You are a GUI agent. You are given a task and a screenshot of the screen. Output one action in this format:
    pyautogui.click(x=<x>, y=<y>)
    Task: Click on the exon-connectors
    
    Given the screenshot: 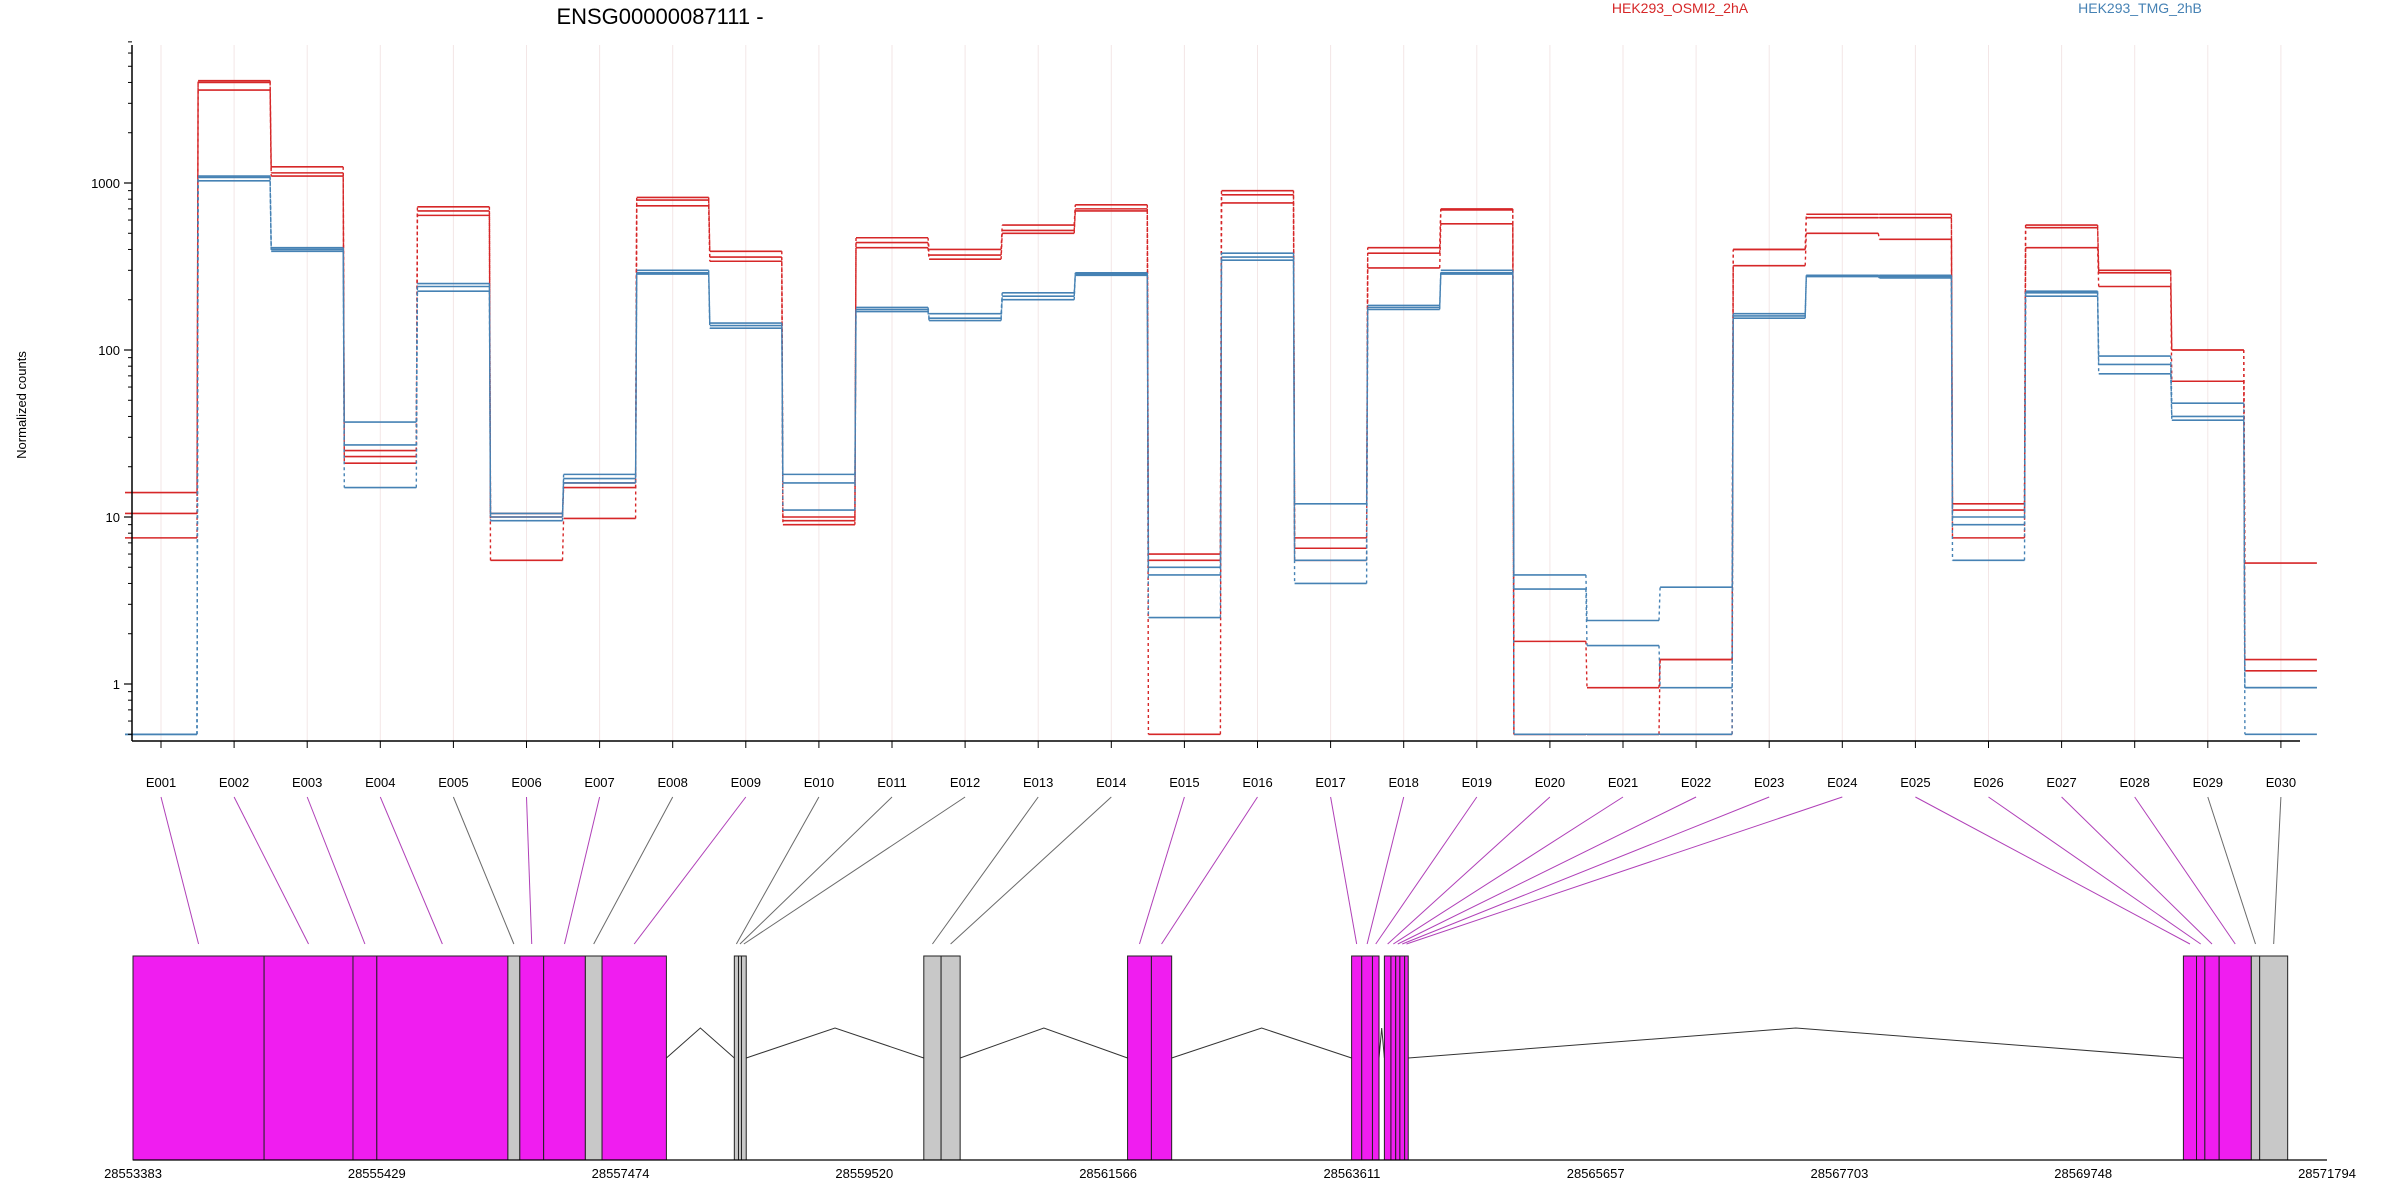 What is the action you would take?
    pyautogui.click(x=1221, y=870)
    